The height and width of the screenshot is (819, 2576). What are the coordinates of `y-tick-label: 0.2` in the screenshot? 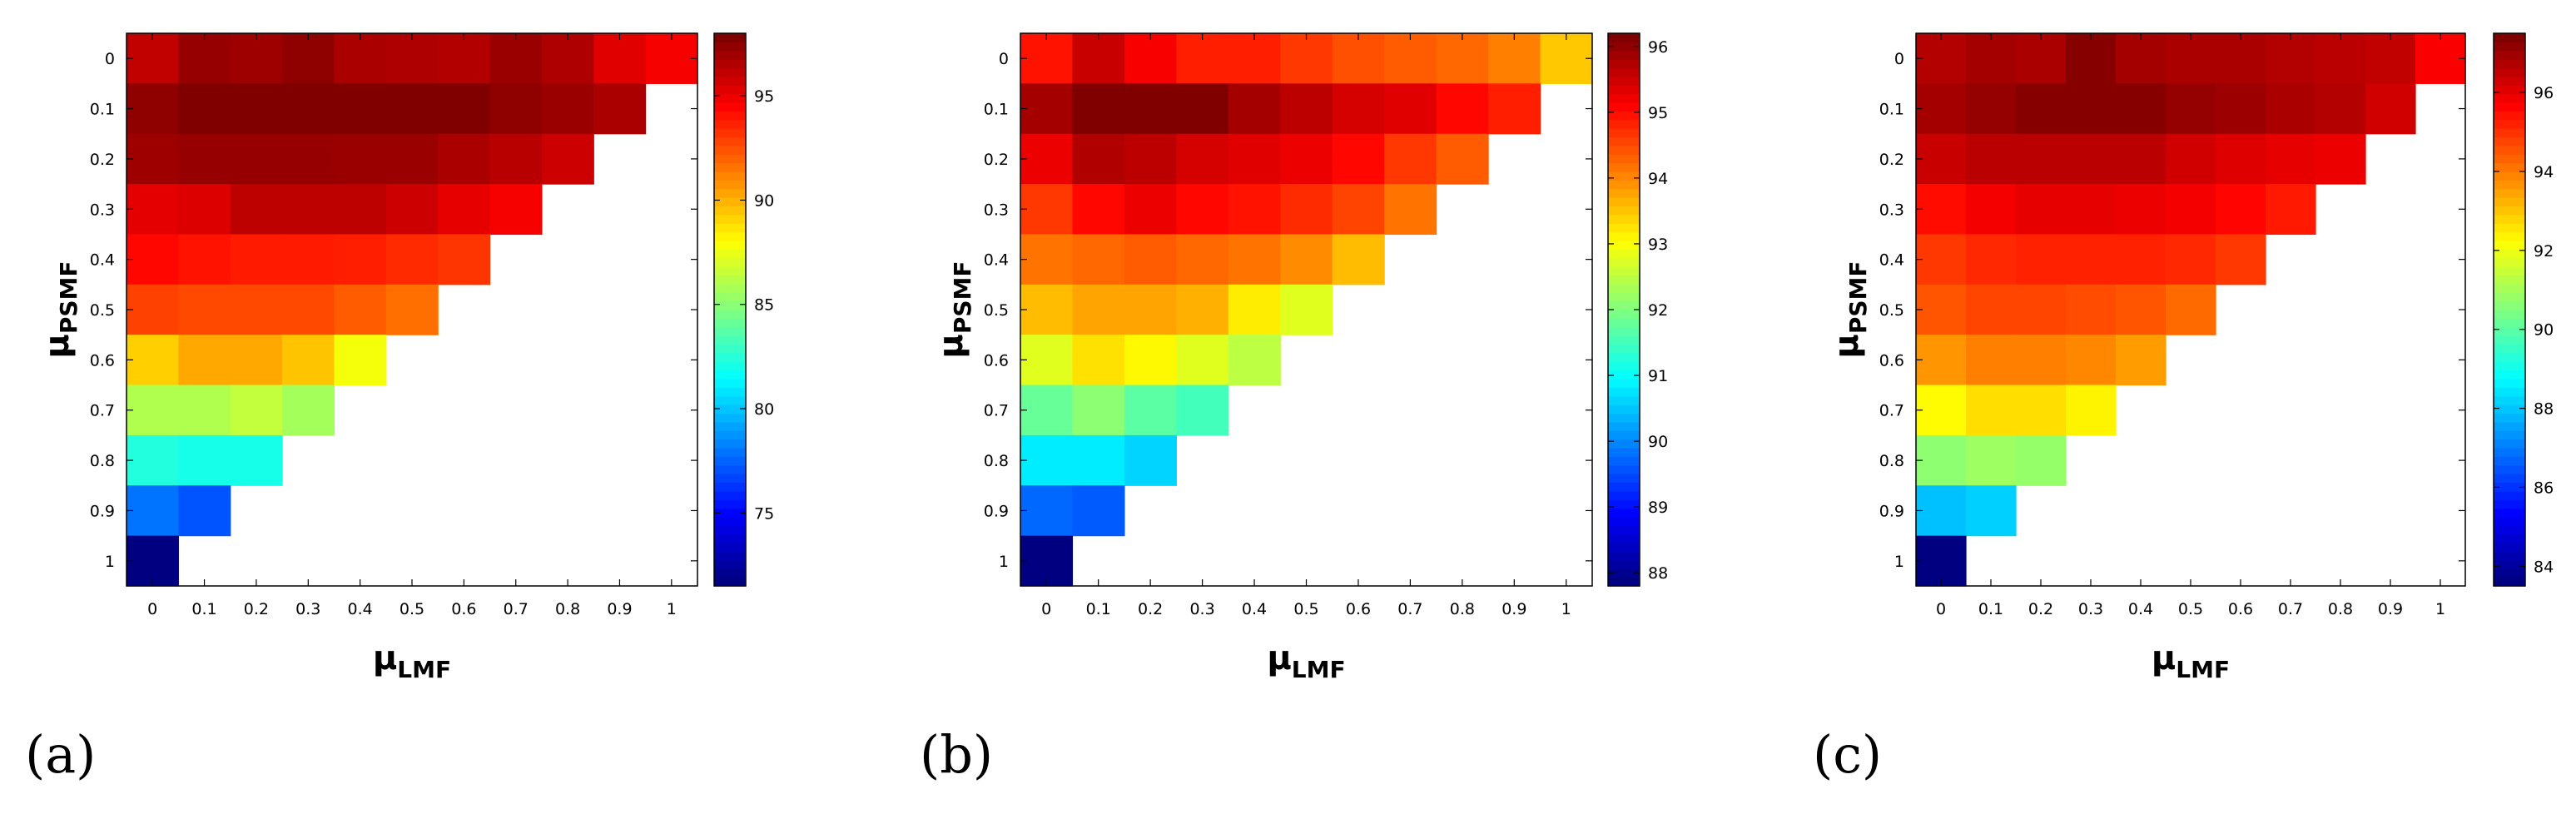 It's located at (102, 160).